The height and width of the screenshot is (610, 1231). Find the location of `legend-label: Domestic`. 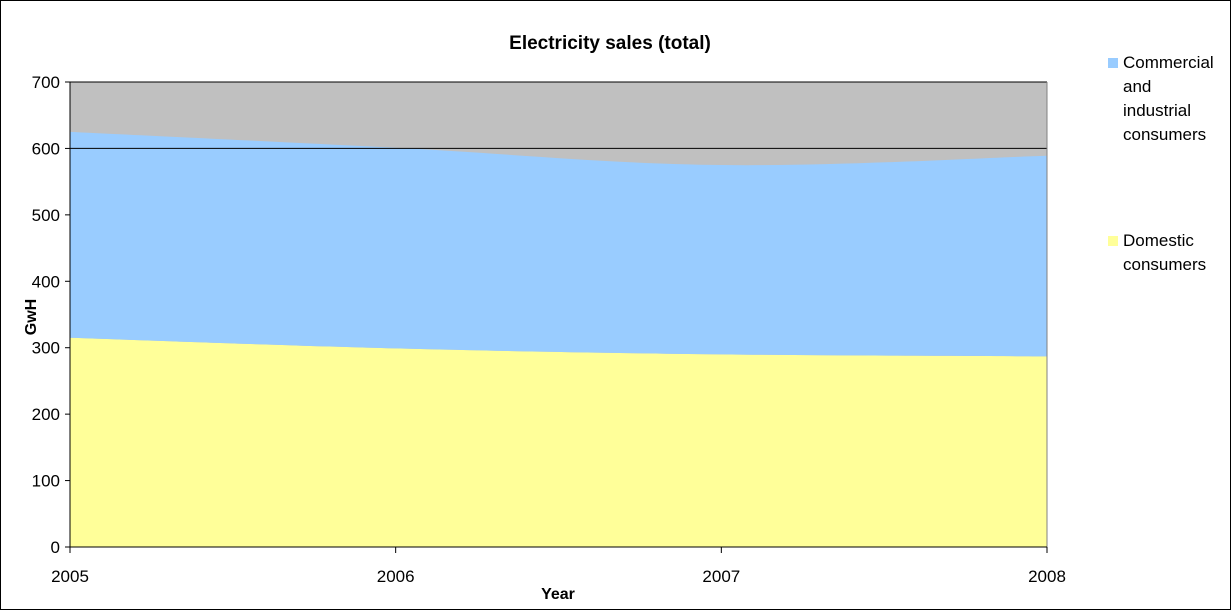

legend-label: Domestic is located at coordinates (1158, 240).